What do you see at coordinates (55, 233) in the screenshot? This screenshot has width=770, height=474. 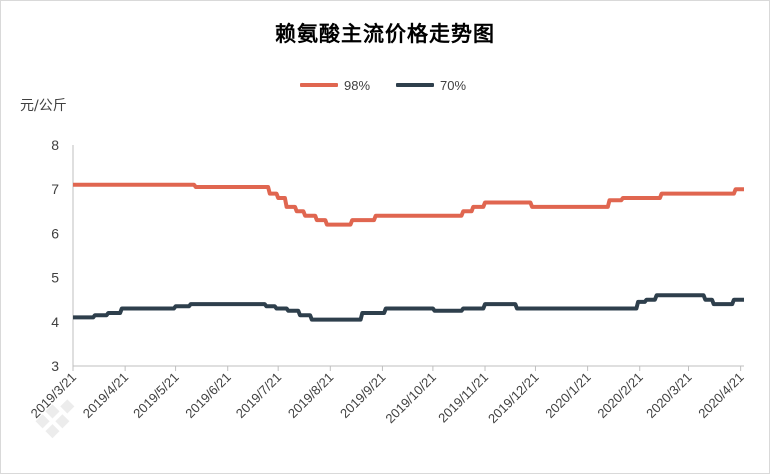 I see `y-tick-label: 6` at bounding box center [55, 233].